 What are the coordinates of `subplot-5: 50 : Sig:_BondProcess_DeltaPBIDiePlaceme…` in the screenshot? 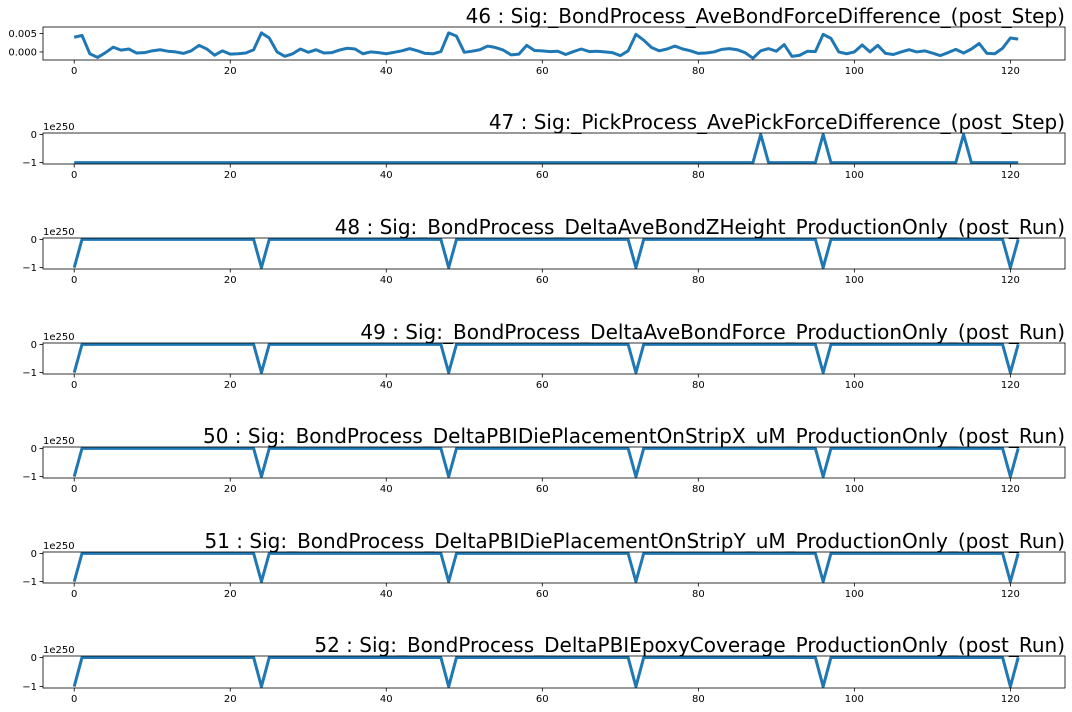 It's located at (544, 459).